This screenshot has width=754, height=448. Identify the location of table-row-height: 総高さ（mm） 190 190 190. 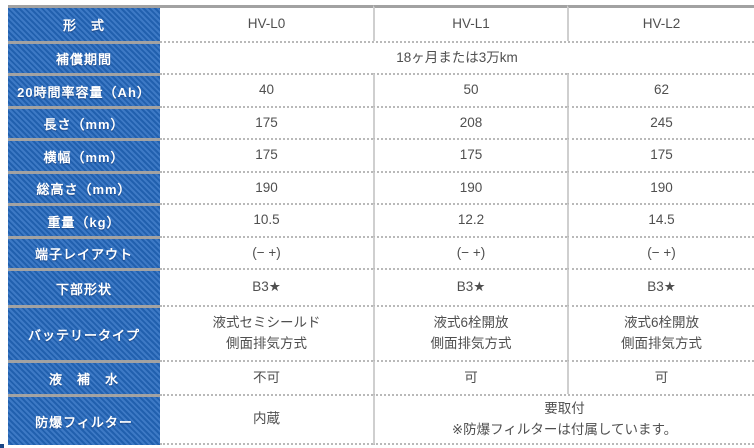
(381, 187).